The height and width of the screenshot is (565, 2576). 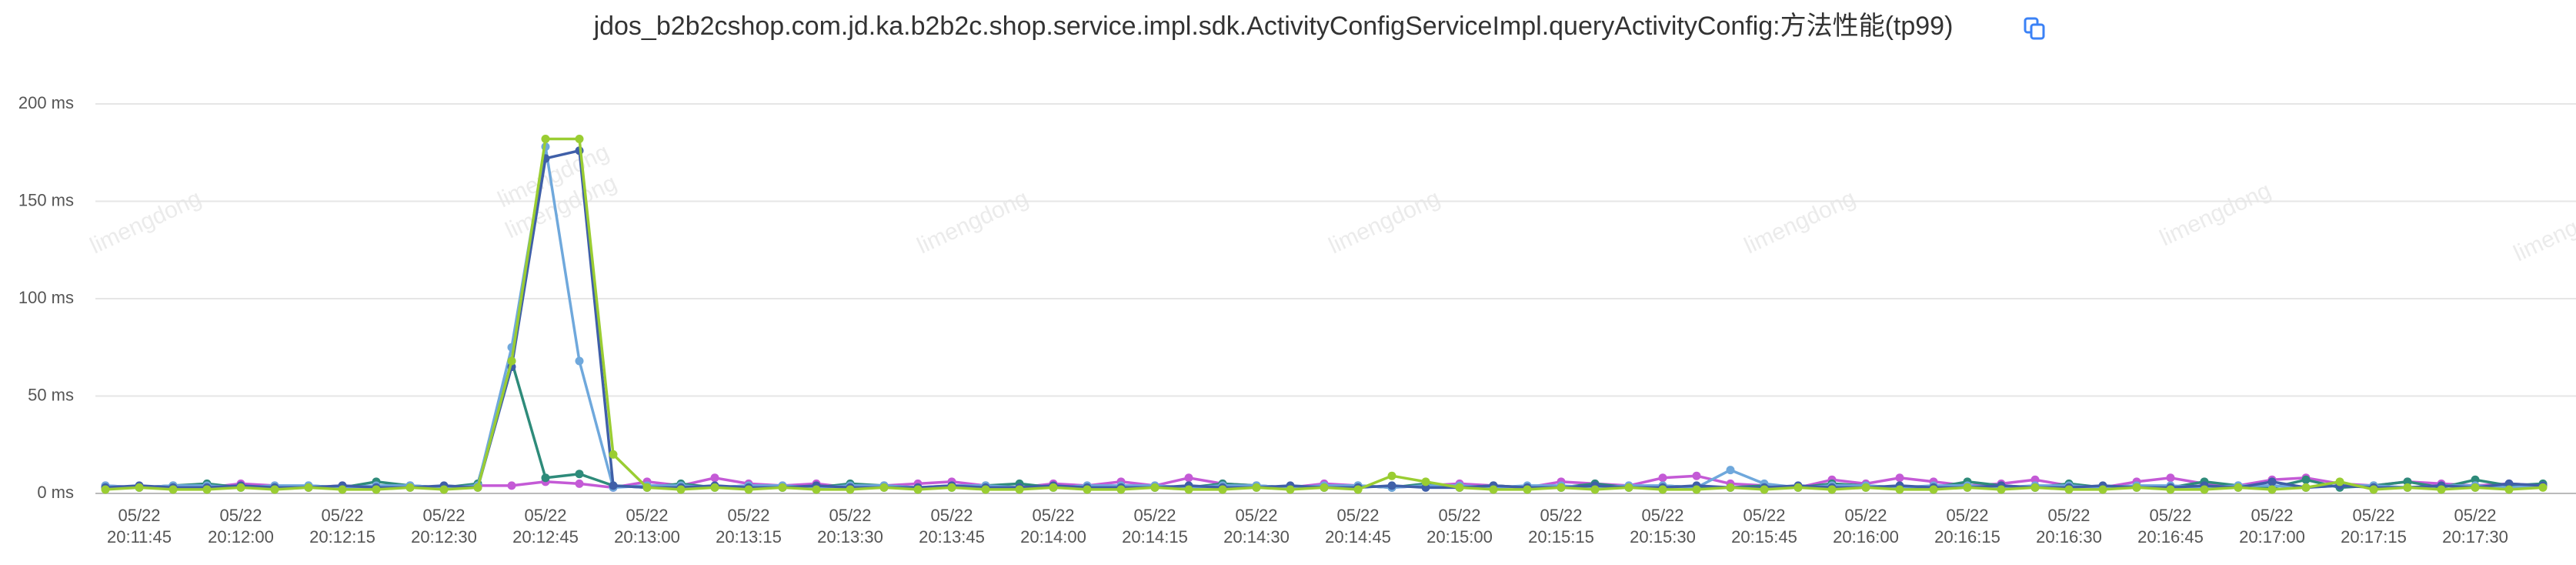 I want to click on x-tick-label: 05/22 20:11:45, so click(x=139, y=526).